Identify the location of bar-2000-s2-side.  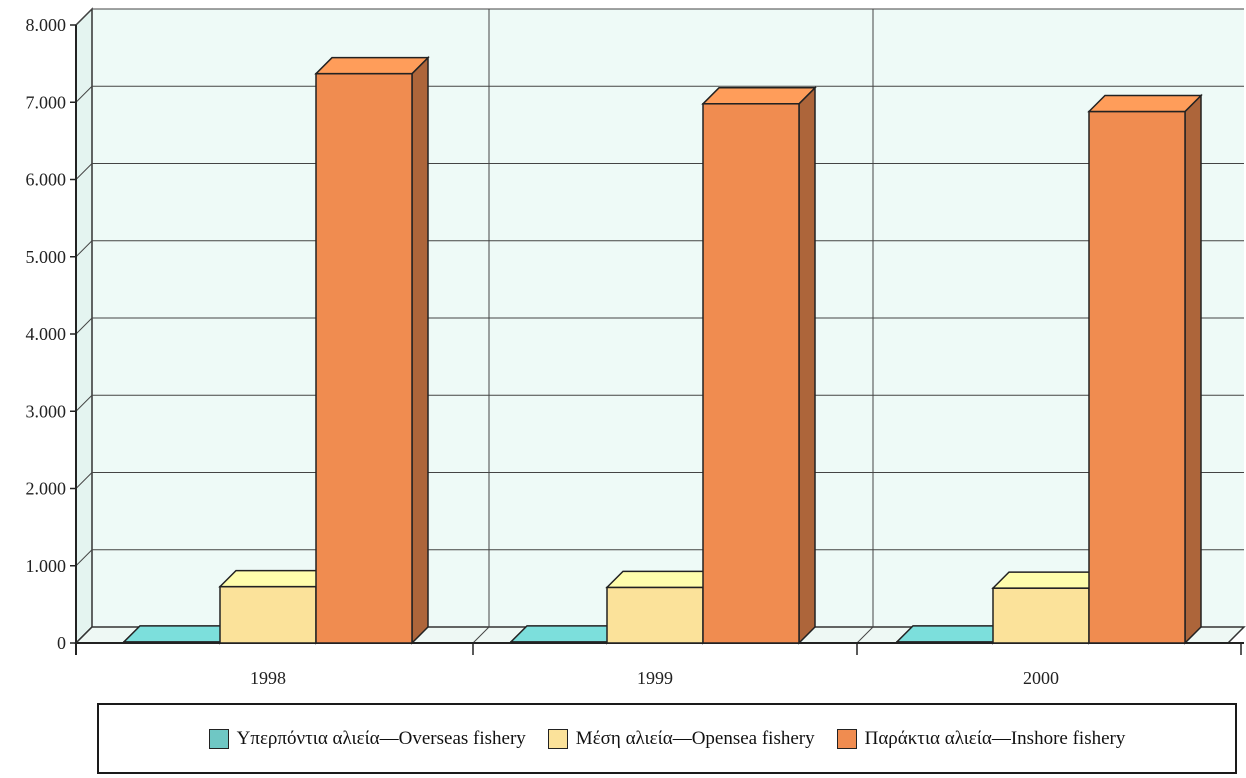
(1193, 369).